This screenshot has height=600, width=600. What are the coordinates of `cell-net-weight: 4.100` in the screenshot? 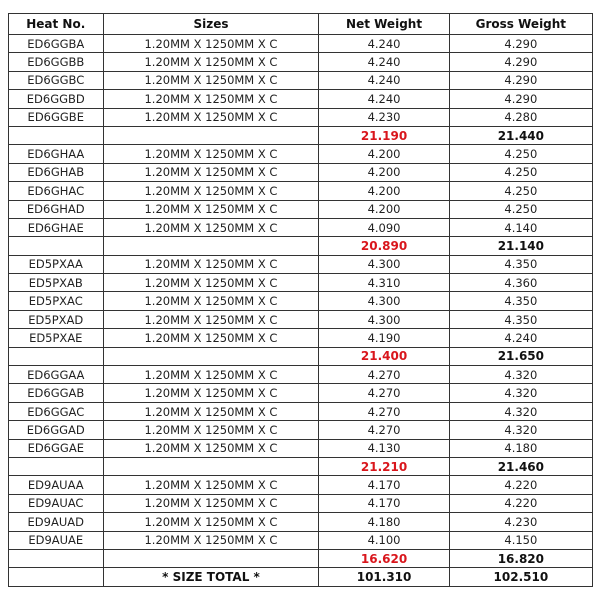 It's located at (384, 540).